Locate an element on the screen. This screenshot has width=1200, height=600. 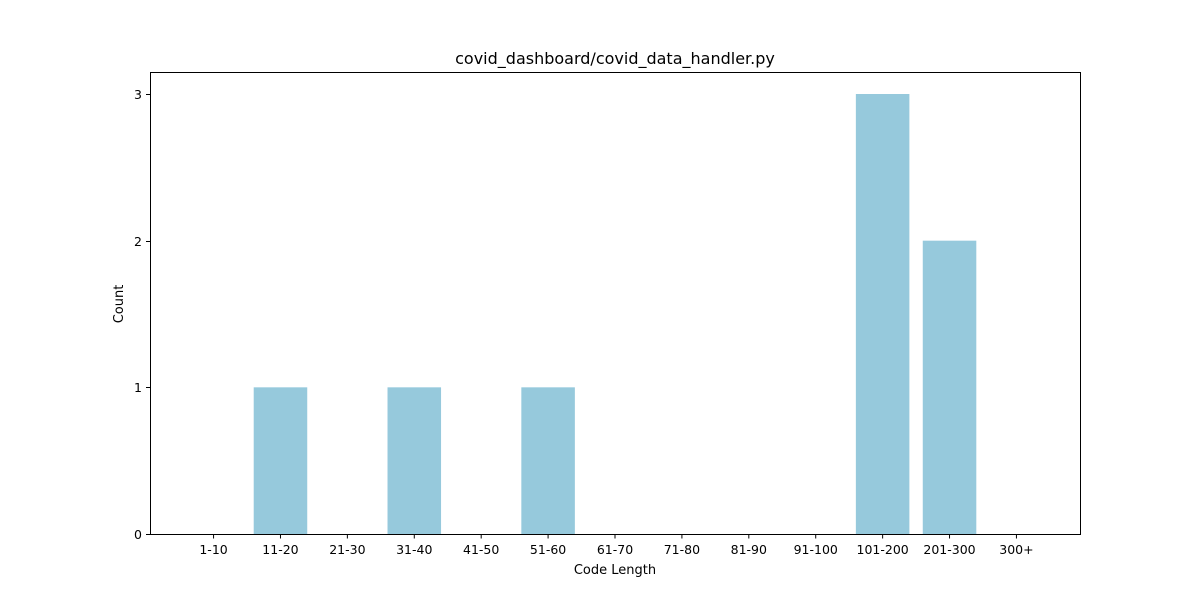
x-tick-label: 41-50 is located at coordinates (481, 549).